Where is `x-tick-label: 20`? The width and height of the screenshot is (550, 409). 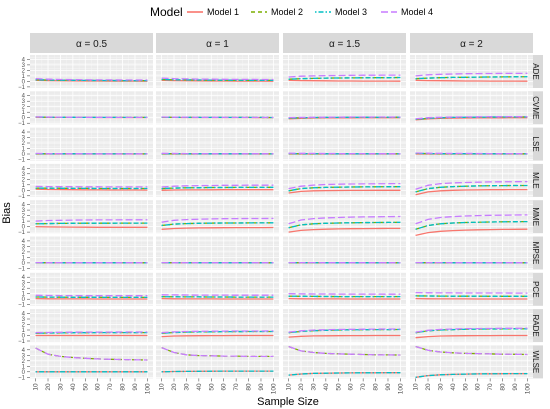 x-tick-label: 20 is located at coordinates (428, 387).